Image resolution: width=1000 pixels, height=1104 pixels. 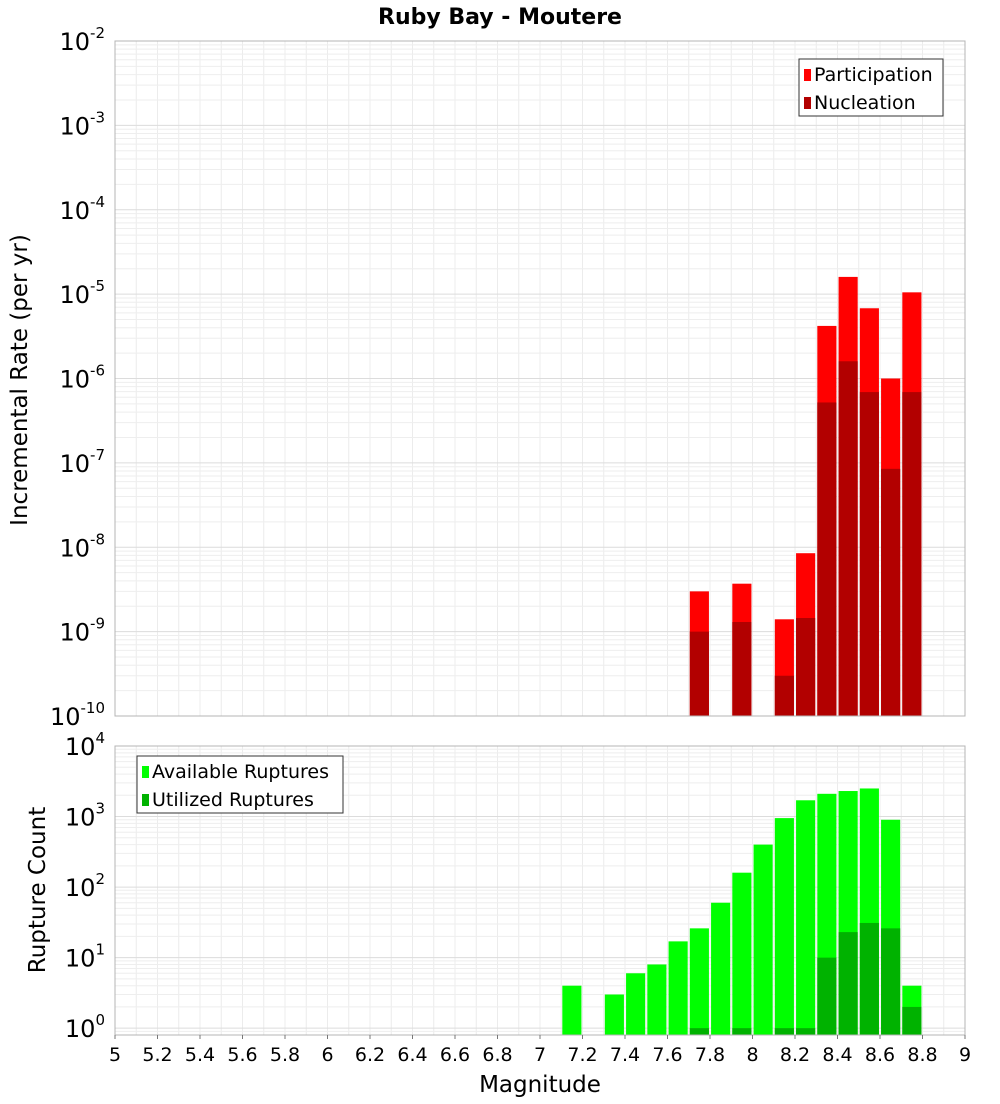 What do you see at coordinates (97, 371) in the screenshot?
I see `y-tick-exponent: -6` at bounding box center [97, 371].